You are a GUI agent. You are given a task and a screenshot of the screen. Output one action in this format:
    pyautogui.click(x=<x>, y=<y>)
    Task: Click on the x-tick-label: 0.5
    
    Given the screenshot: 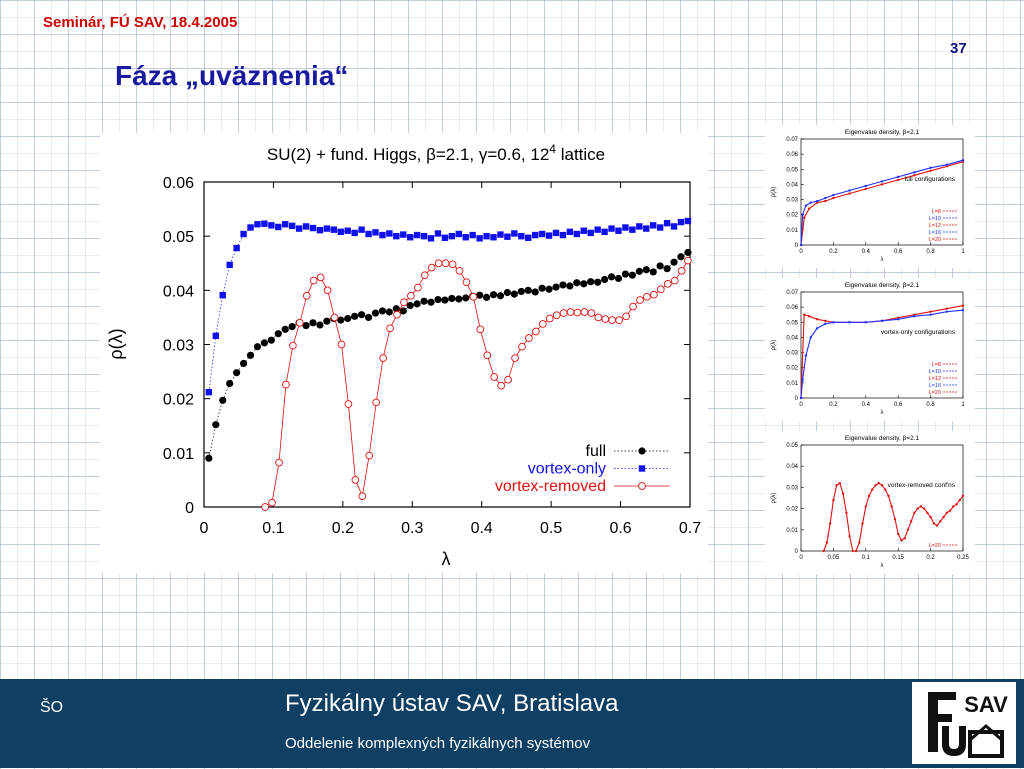 What is the action you would take?
    pyautogui.click(x=551, y=528)
    